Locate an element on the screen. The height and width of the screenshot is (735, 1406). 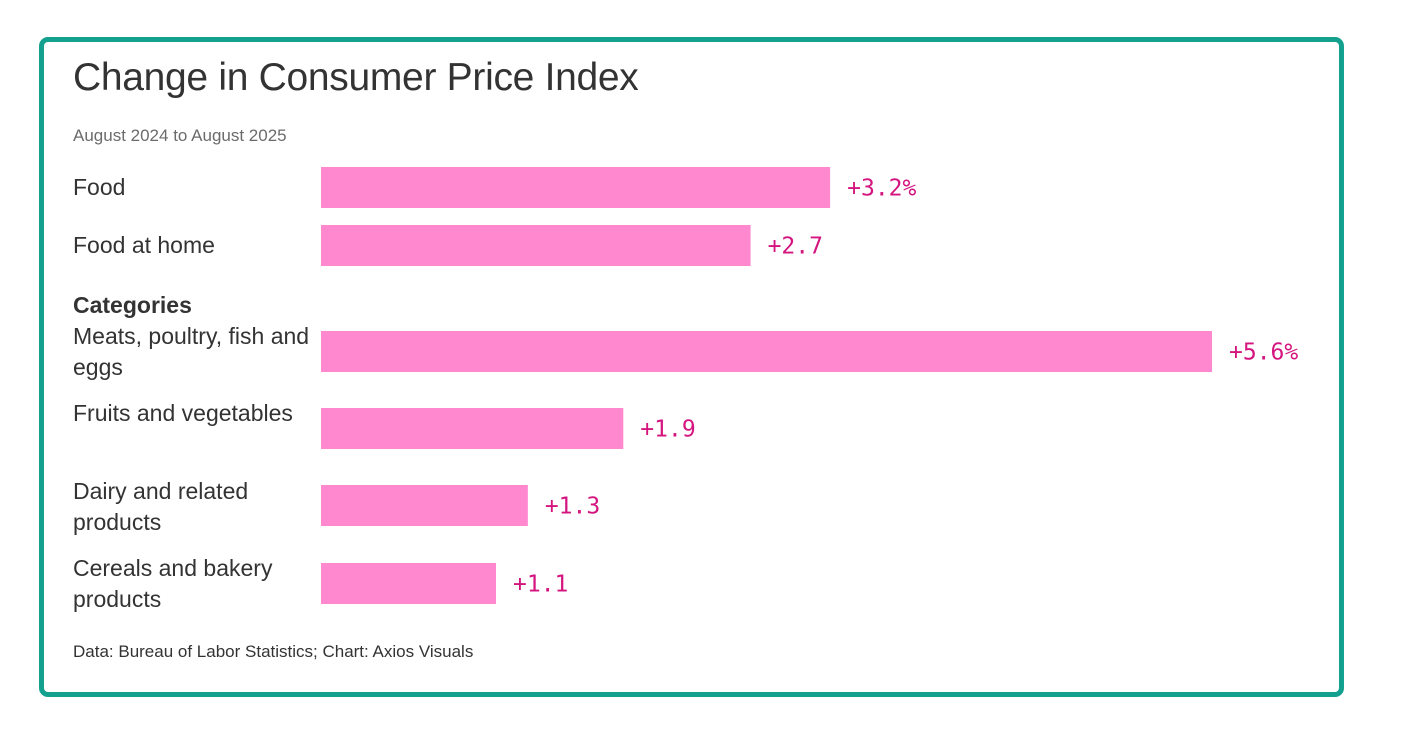
bar-food-at-home is located at coordinates (536, 245).